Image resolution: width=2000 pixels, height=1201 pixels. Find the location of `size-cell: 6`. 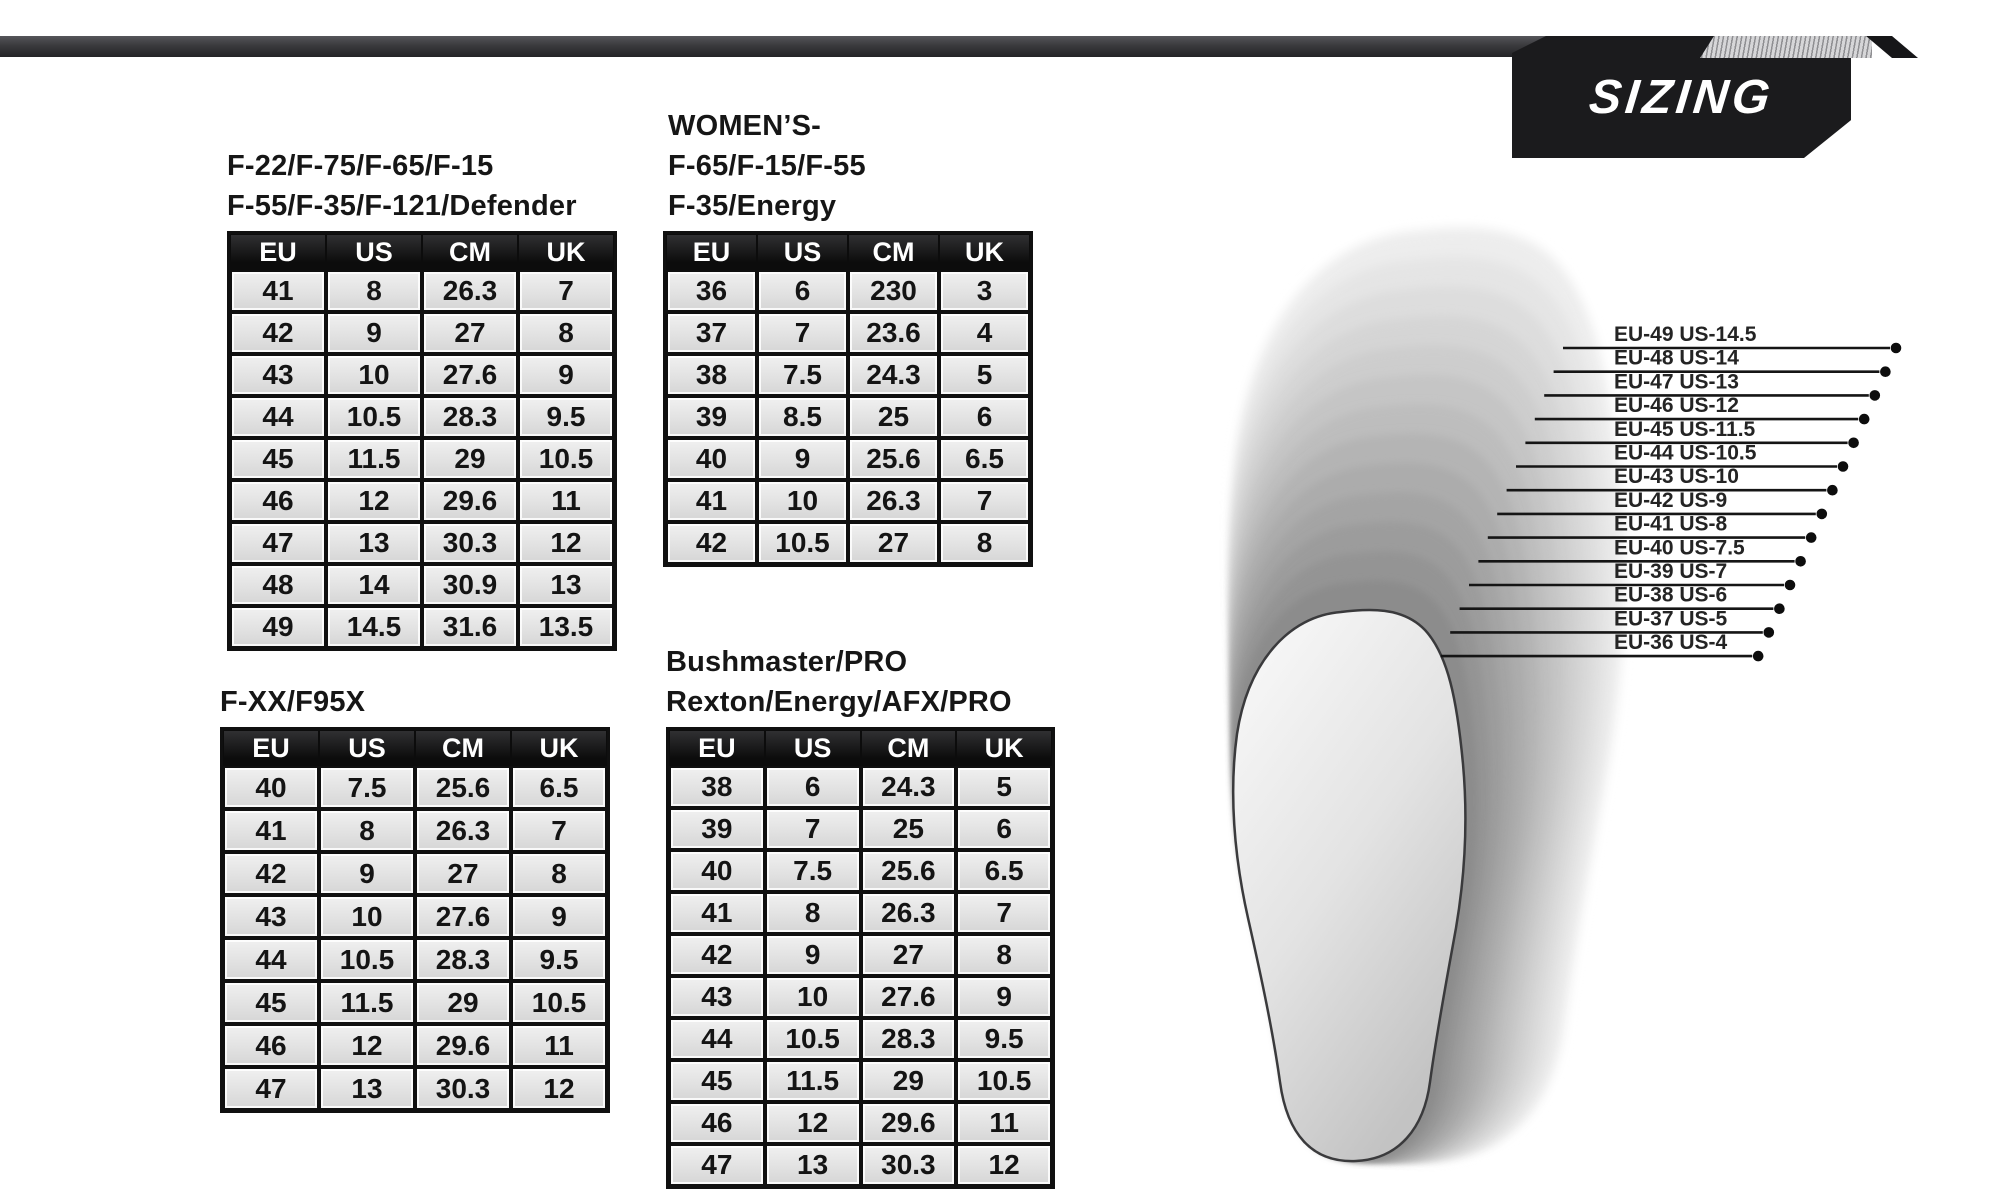

size-cell: 6 is located at coordinates (802, 291).